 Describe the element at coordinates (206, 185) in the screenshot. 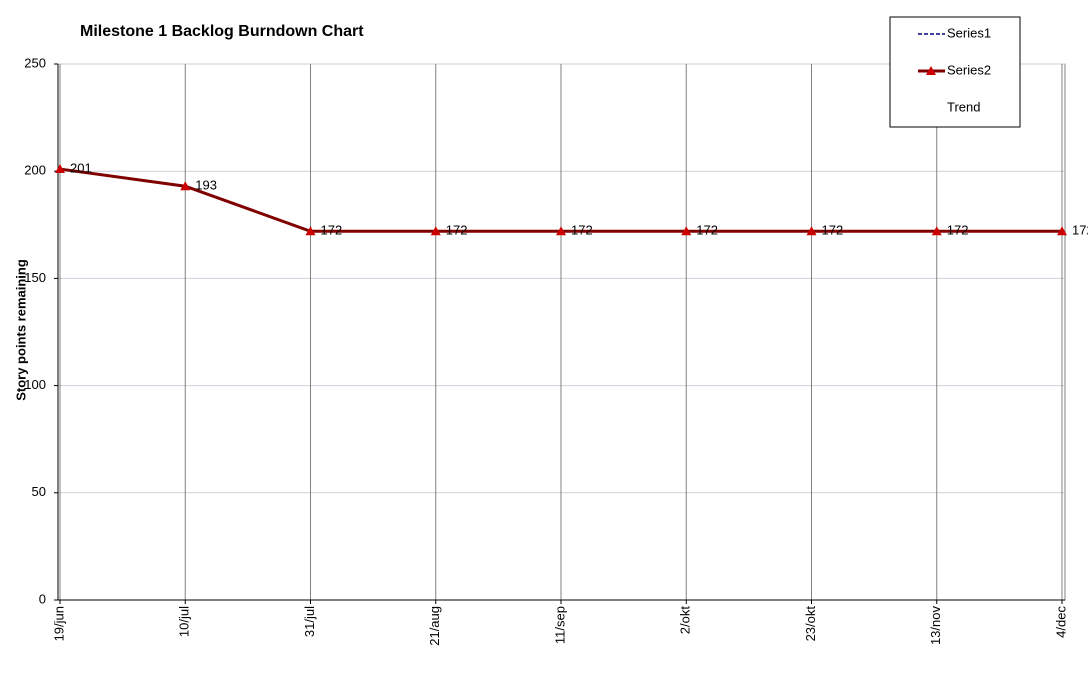

I see `data-label: 193` at that location.